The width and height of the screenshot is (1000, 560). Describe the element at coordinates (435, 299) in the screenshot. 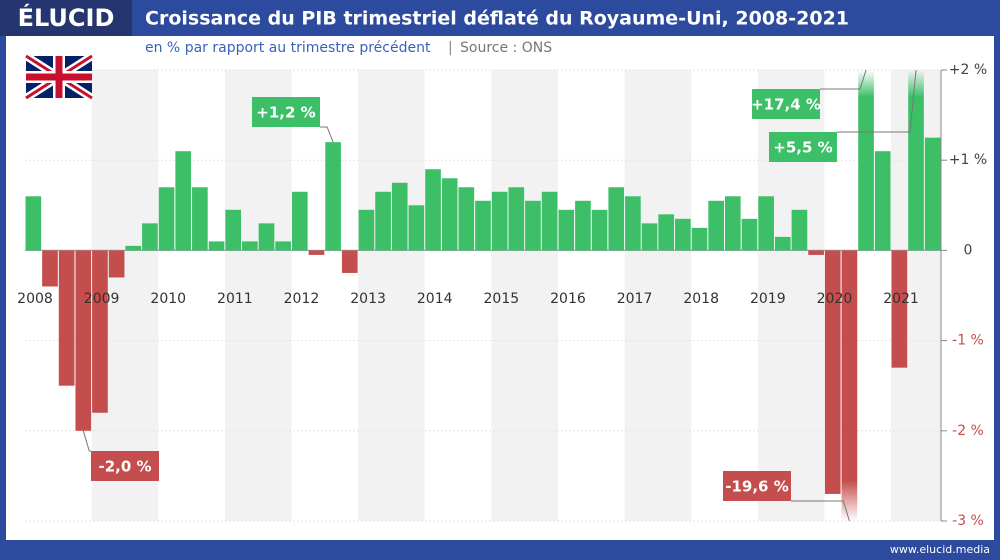

I see `x-tick-label: 2014` at that location.